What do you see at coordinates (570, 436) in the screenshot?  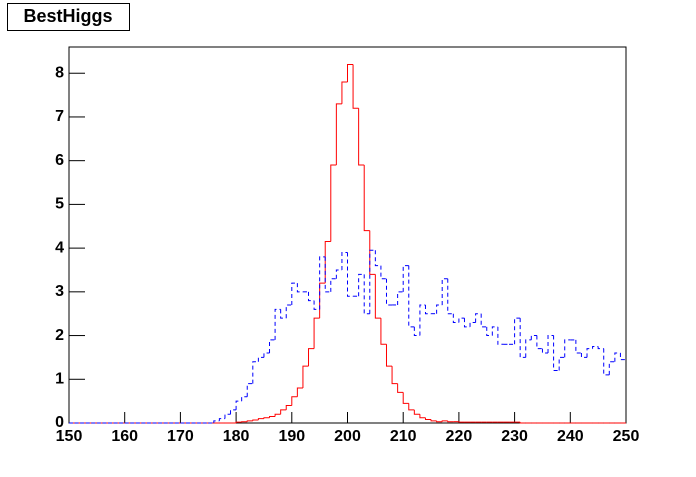 I see `x-tick-label: 240` at bounding box center [570, 436].